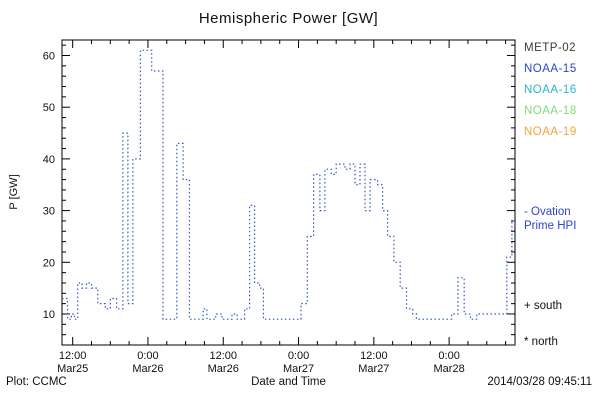  I want to click on legend-item-metp-02: METP-02, so click(550, 48).